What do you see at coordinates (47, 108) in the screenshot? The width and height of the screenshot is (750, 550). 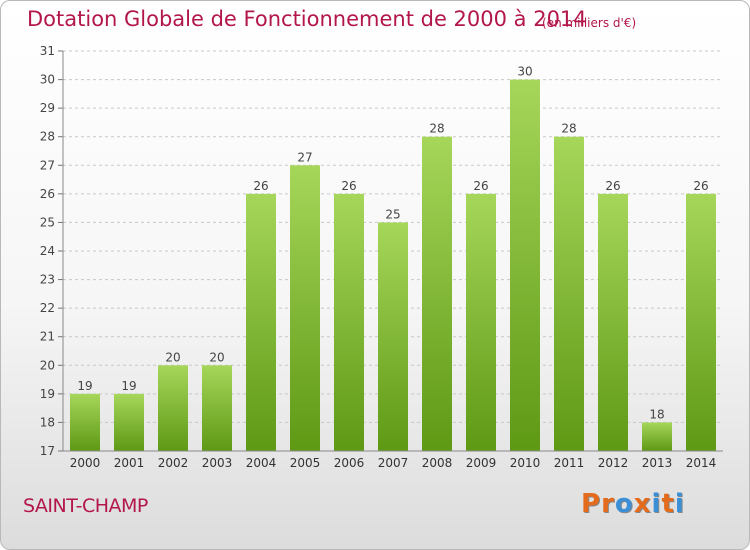 I see `y-tick-label: 29` at bounding box center [47, 108].